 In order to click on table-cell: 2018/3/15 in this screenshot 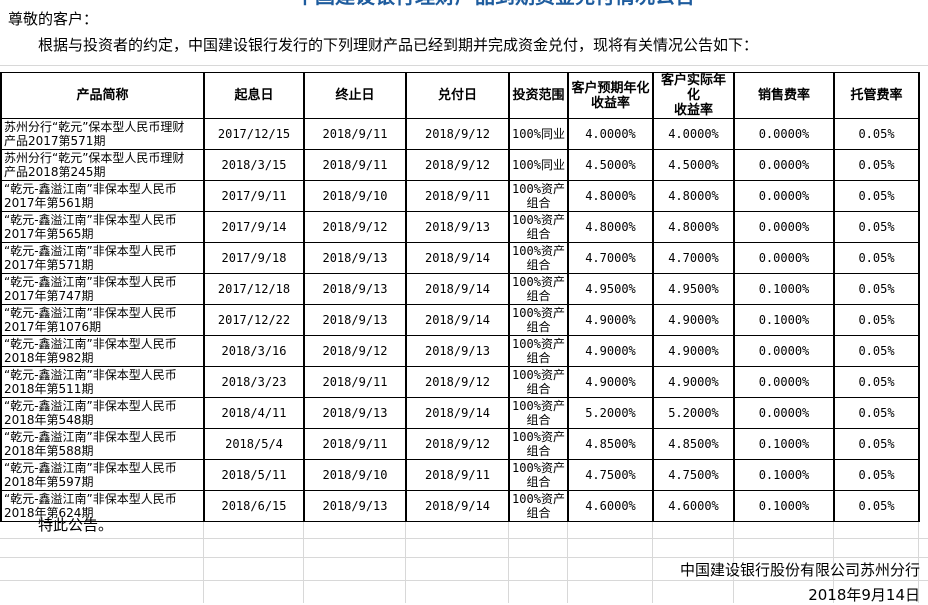, I will do `click(254, 165)`.